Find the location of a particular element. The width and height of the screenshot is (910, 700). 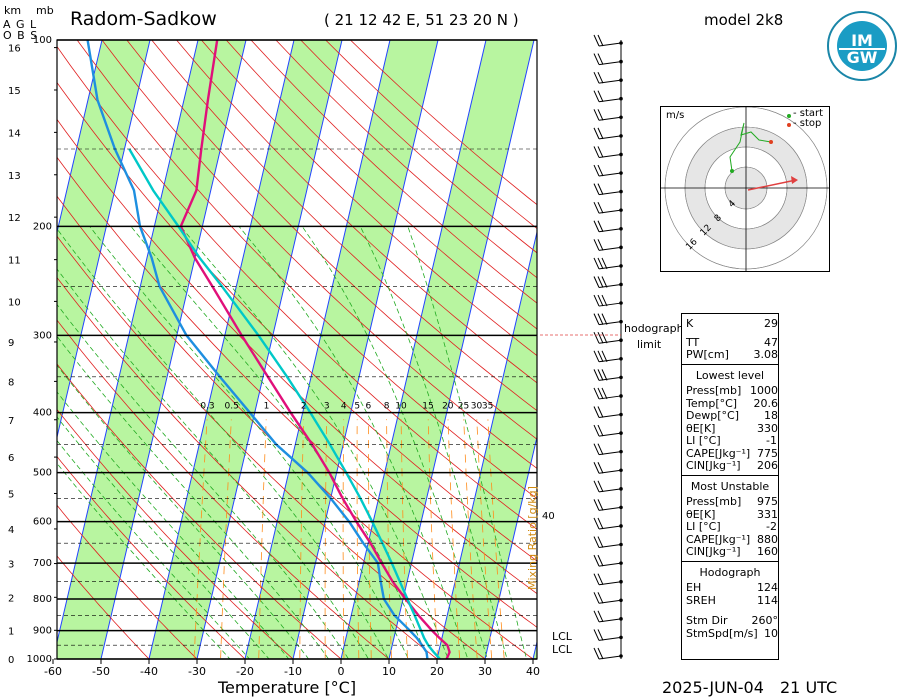

index-row-pw: PW[cm] 3.08 is located at coordinates (732, 354).